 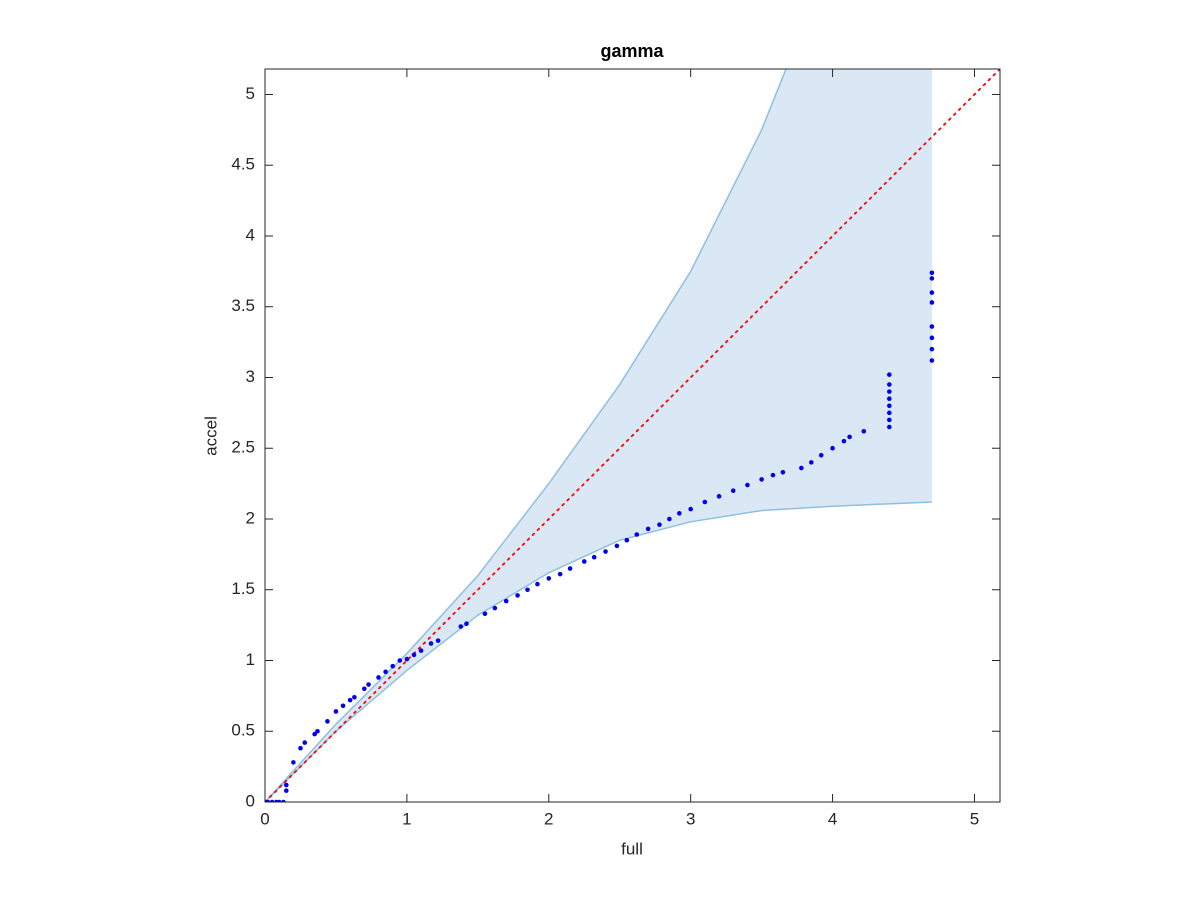 What do you see at coordinates (264, 818) in the screenshot?
I see `x-tick-label: 0` at bounding box center [264, 818].